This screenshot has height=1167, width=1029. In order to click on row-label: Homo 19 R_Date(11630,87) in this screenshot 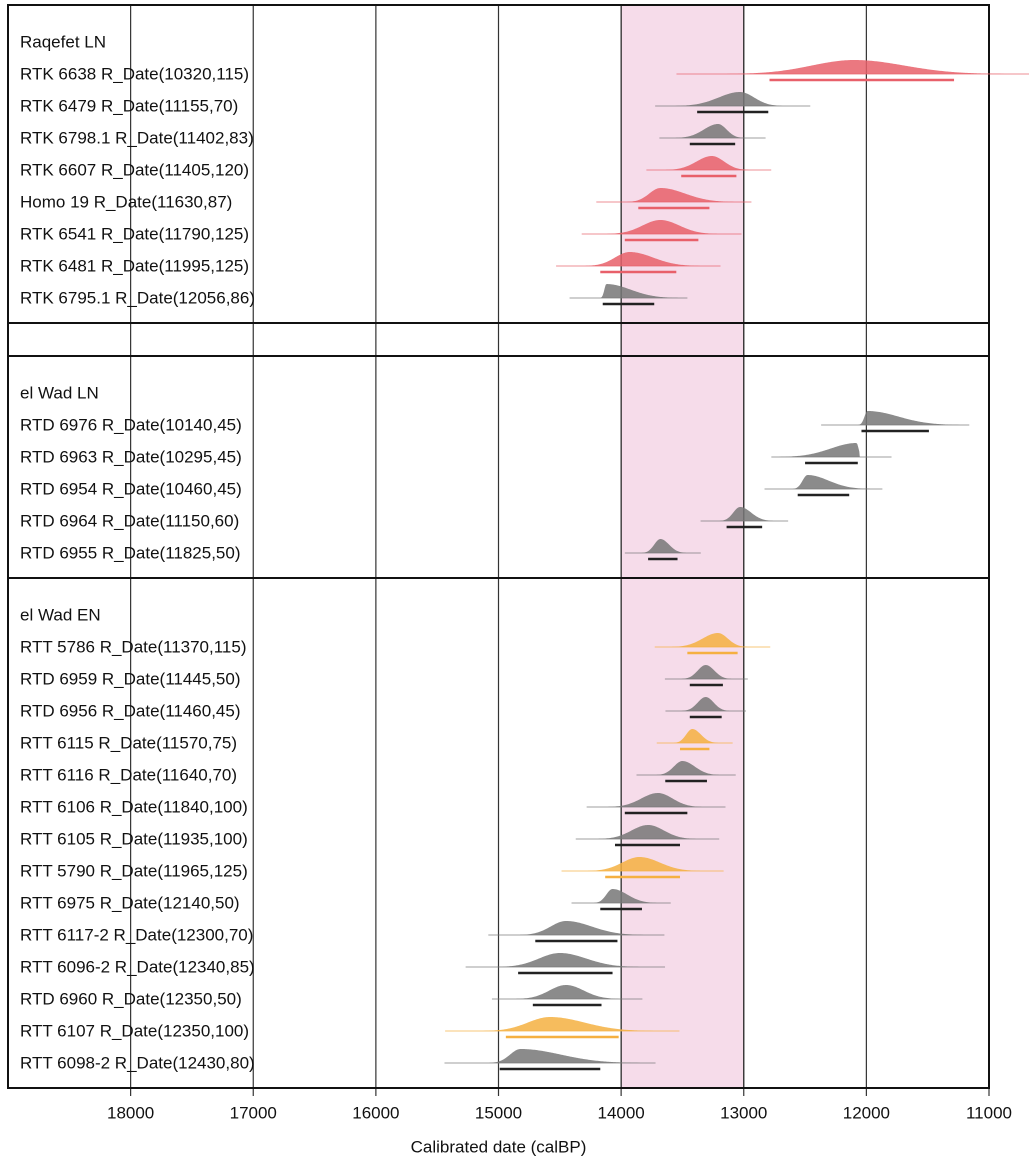, I will do `click(126, 201)`.